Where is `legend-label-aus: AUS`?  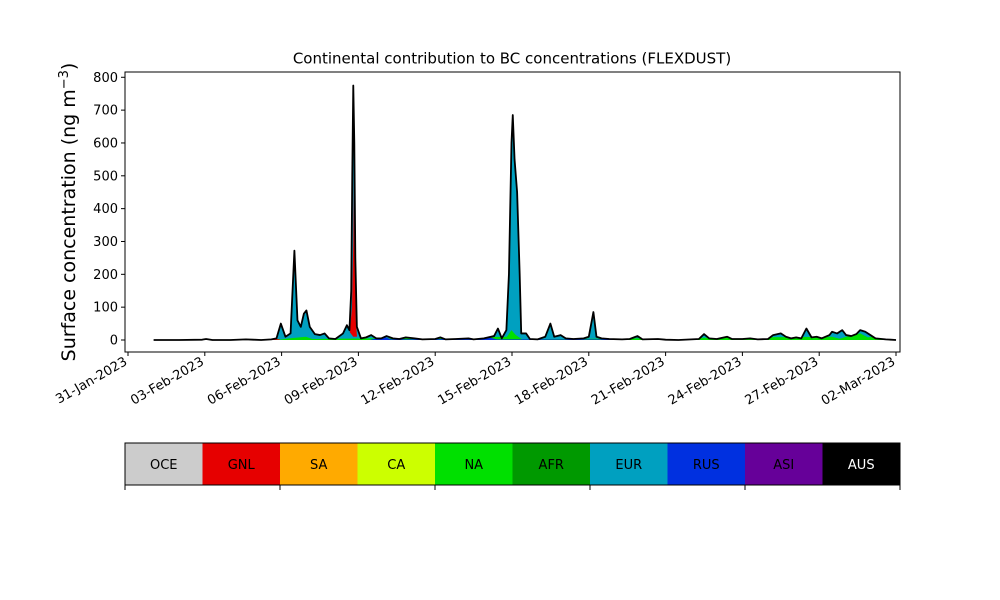 legend-label-aus: AUS is located at coordinates (861, 465).